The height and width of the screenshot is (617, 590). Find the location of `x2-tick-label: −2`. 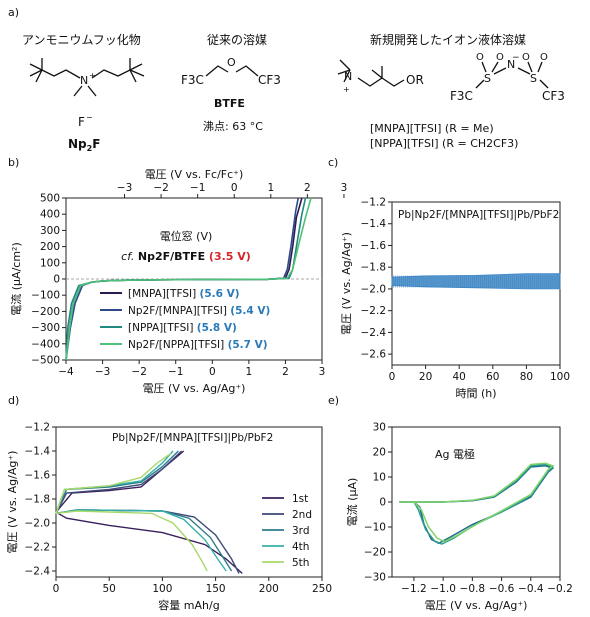

x2-tick-label: −2 is located at coordinates (160, 188).